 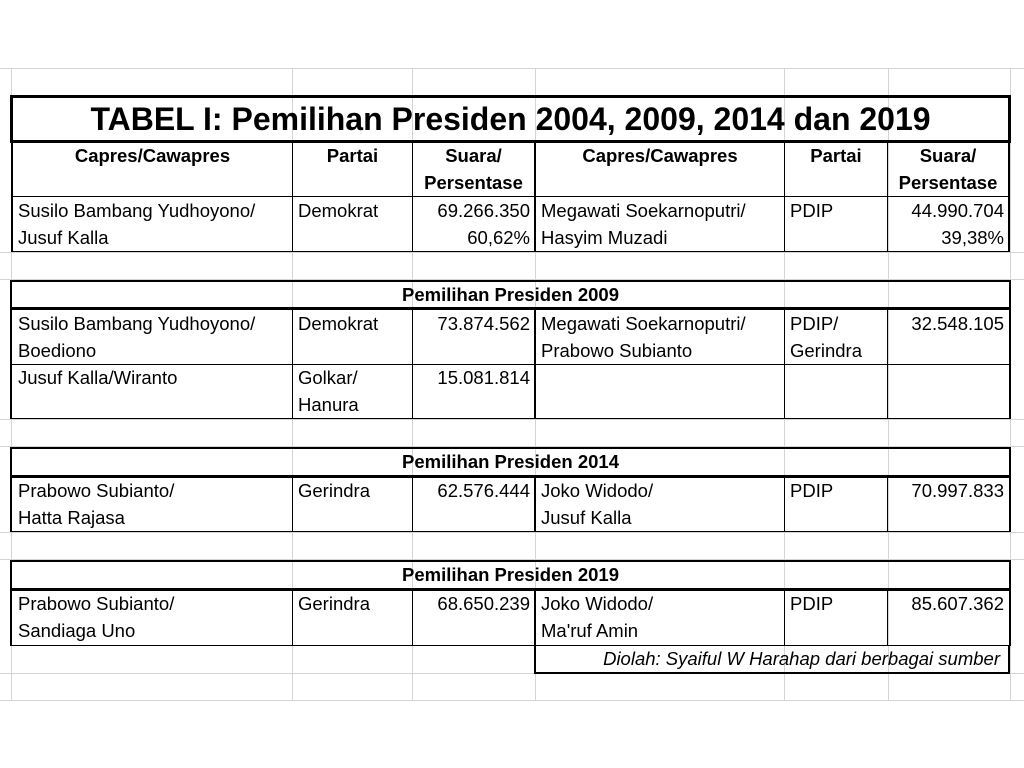 I want to click on votes: 32.548.105, so click(x=957, y=323).